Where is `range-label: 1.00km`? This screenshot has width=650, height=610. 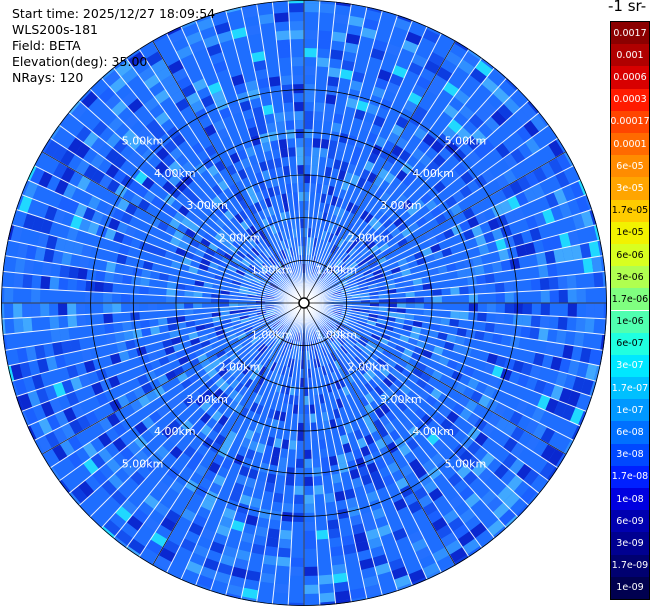 range-label: 1.00km is located at coordinates (336, 334).